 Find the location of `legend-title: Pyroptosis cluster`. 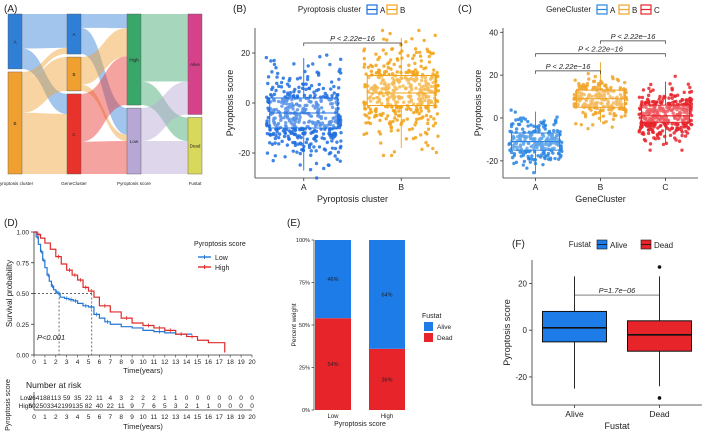

legend-title: Pyroptosis cluster is located at coordinates (329, 9).